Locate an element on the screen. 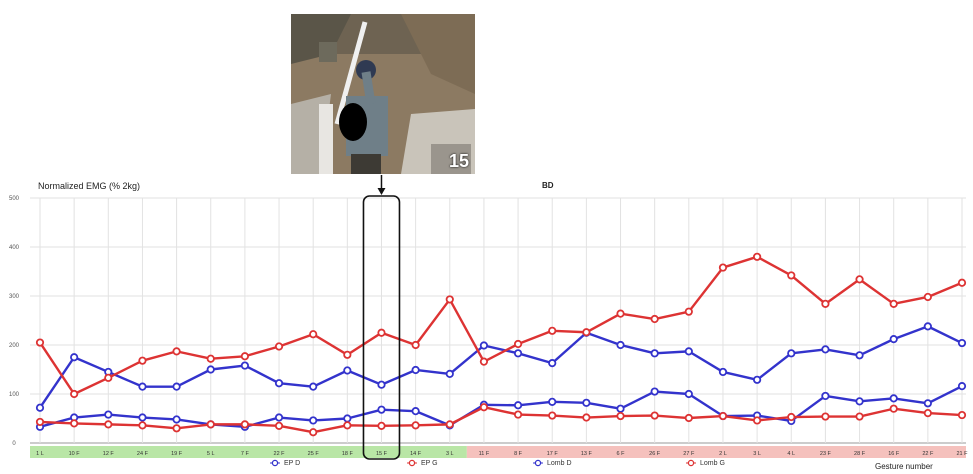 The width and height of the screenshot is (973, 474). x-tick-label: 6 F is located at coordinates (621, 454).